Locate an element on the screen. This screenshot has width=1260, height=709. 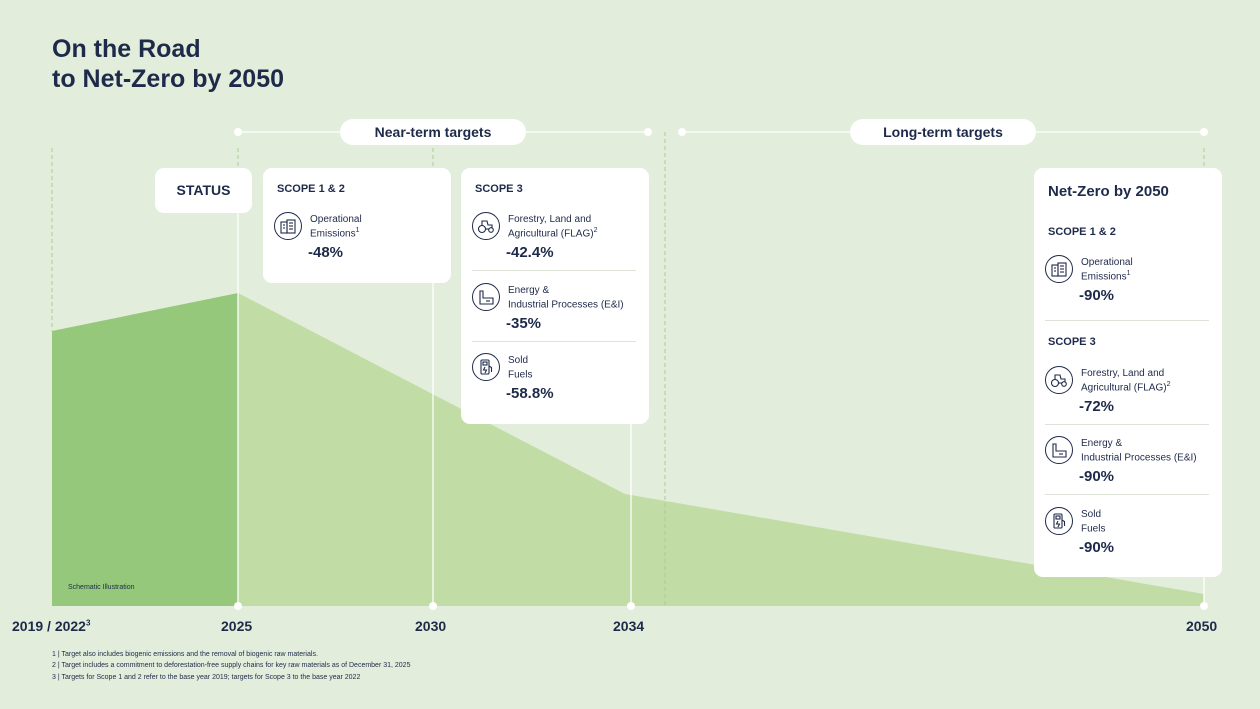
long-term-pill: Long-term targets is located at coordinates (943, 132).